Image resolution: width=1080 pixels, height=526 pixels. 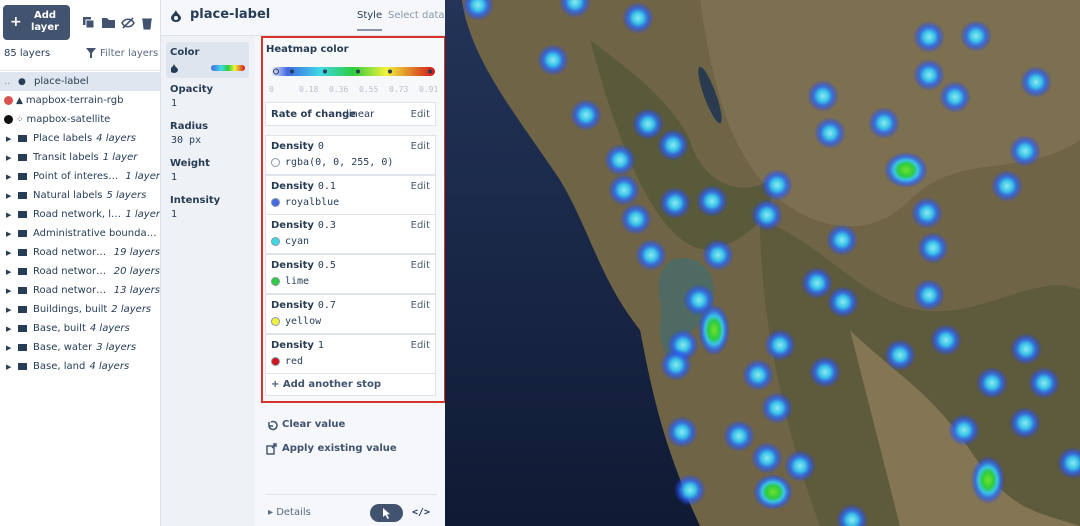 What do you see at coordinates (307, 49) in the screenshot?
I see `heatmap-title: Heatmap color` at bounding box center [307, 49].